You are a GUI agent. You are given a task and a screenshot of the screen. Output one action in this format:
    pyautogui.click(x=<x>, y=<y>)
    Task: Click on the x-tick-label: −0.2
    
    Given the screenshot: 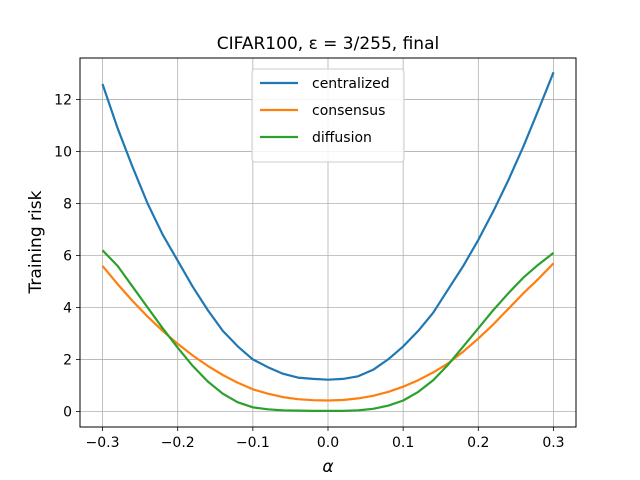 What is the action you would take?
    pyautogui.click(x=178, y=443)
    